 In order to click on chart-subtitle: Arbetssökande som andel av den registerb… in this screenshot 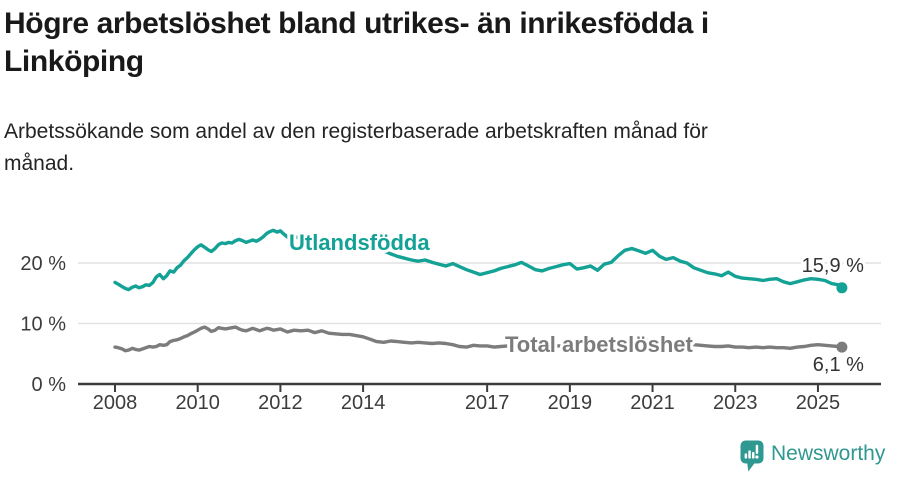, I will do `click(434, 148)`.